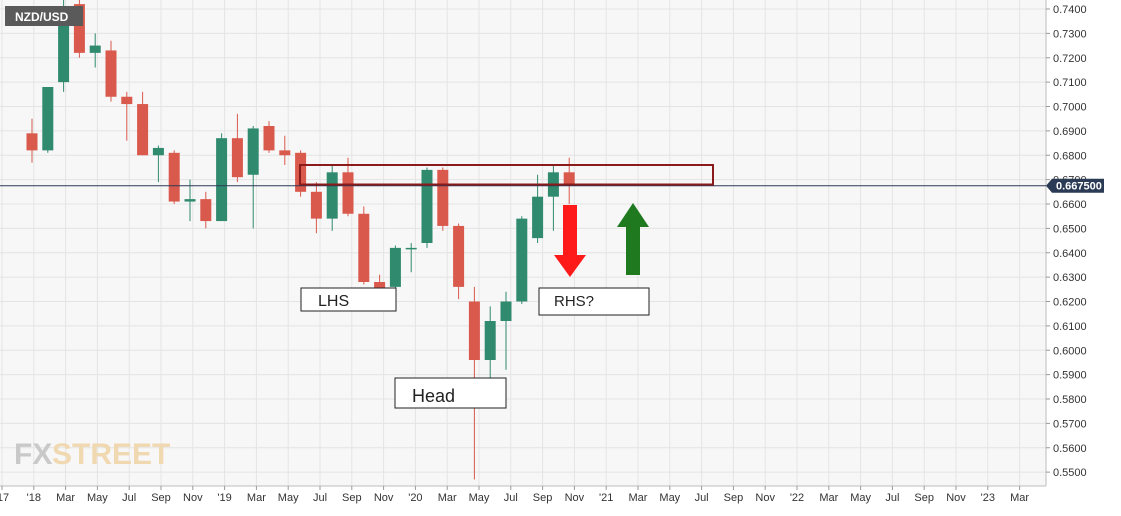 The width and height of the screenshot is (1121, 516). Describe the element at coordinates (1070, 449) in the screenshot. I see `y-tick-label: 0.5600` at that location.